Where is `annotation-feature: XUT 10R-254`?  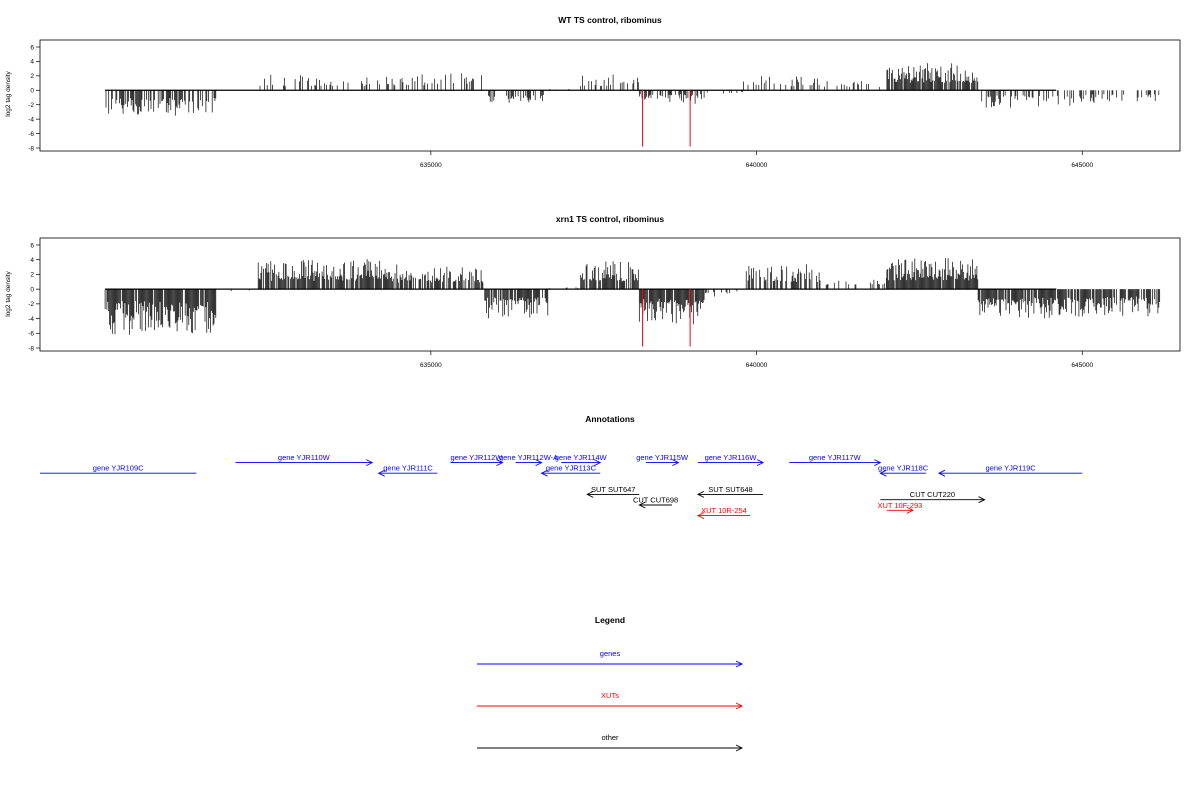 annotation-feature: XUT 10R-254 is located at coordinates (723, 513).